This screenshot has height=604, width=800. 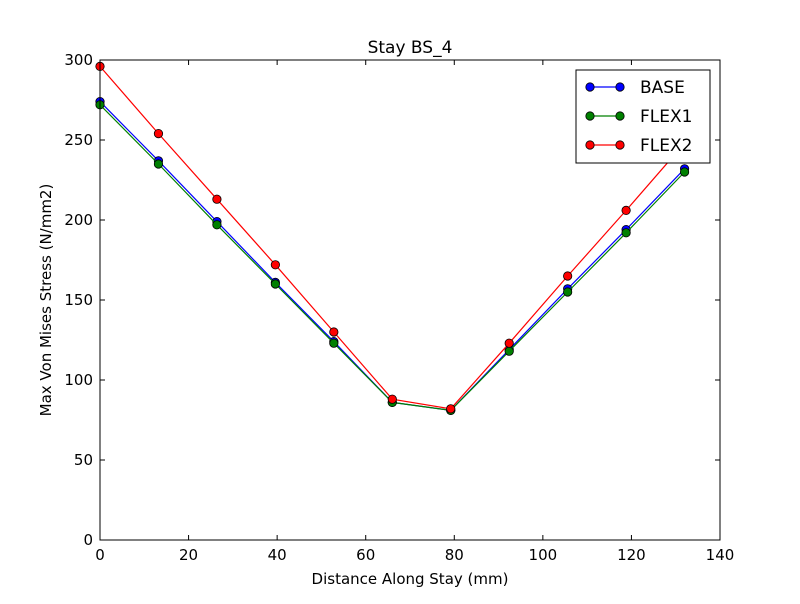 I want to click on legend-label-flex2: FLEX2, so click(x=666, y=146).